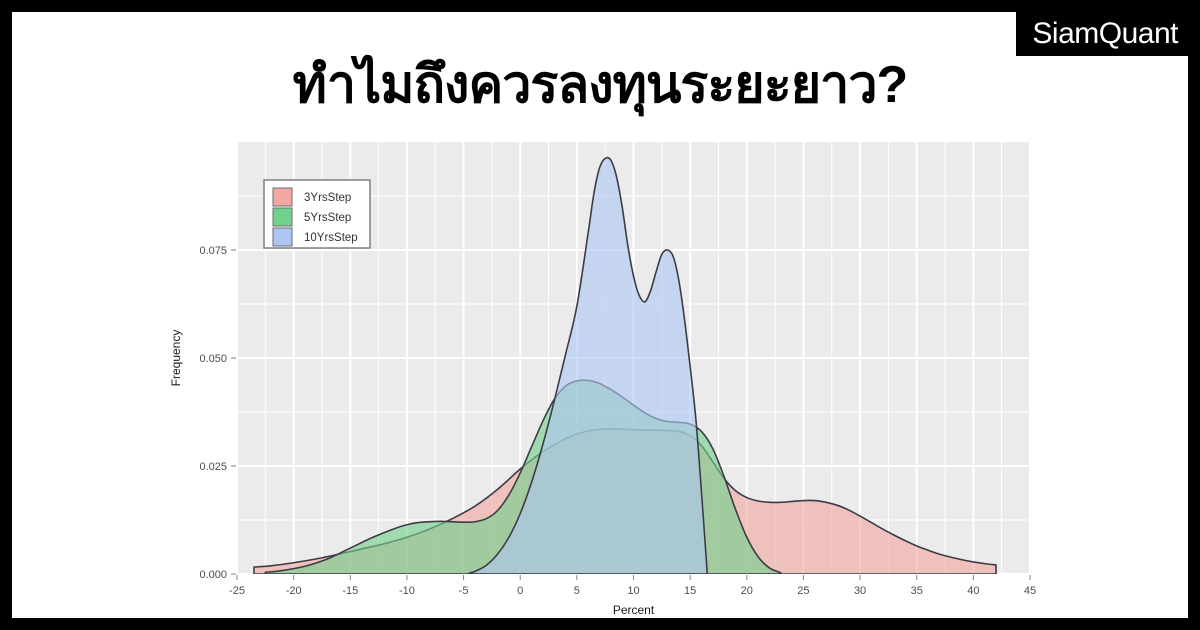 Image resolution: width=1200 pixels, height=630 pixels. Describe the element at coordinates (331, 238) in the screenshot. I see `legend-label-10YrsStep: 10YrsStep` at that location.